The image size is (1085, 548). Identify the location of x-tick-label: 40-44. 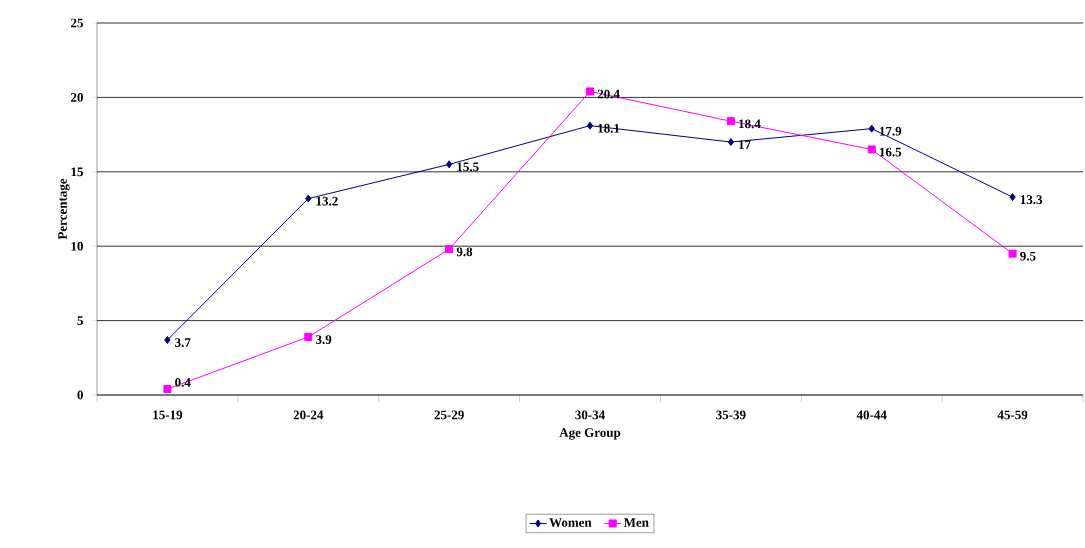
(871, 415).